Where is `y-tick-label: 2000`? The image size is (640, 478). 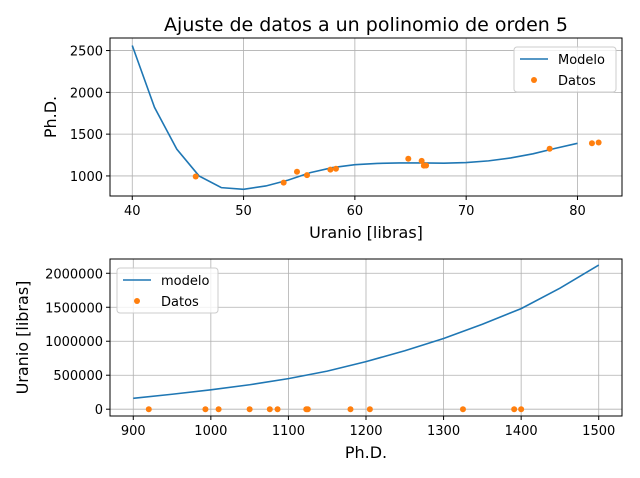 y-tick-label: 2000 is located at coordinates (86, 93).